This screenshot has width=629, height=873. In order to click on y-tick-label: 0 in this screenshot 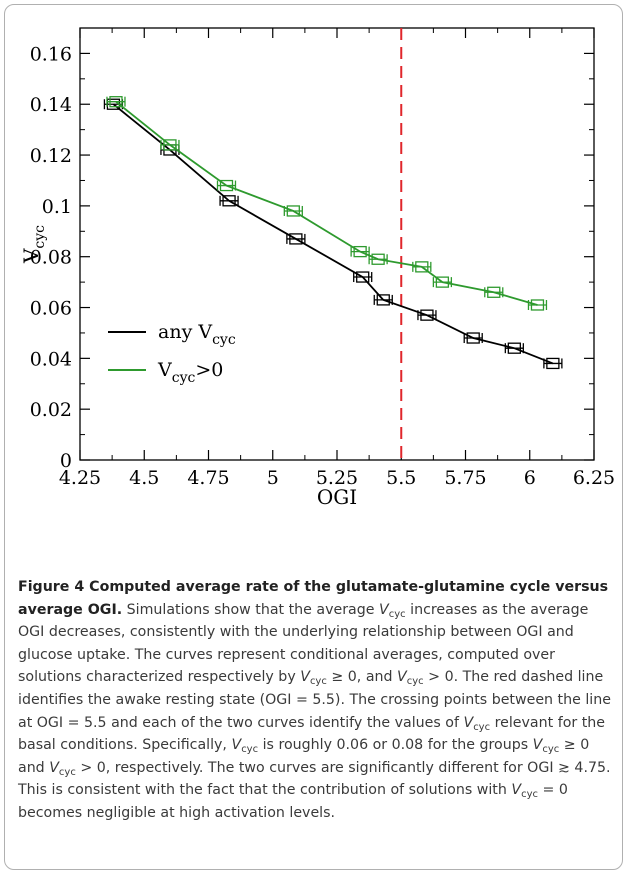, I will do `click(66, 461)`.